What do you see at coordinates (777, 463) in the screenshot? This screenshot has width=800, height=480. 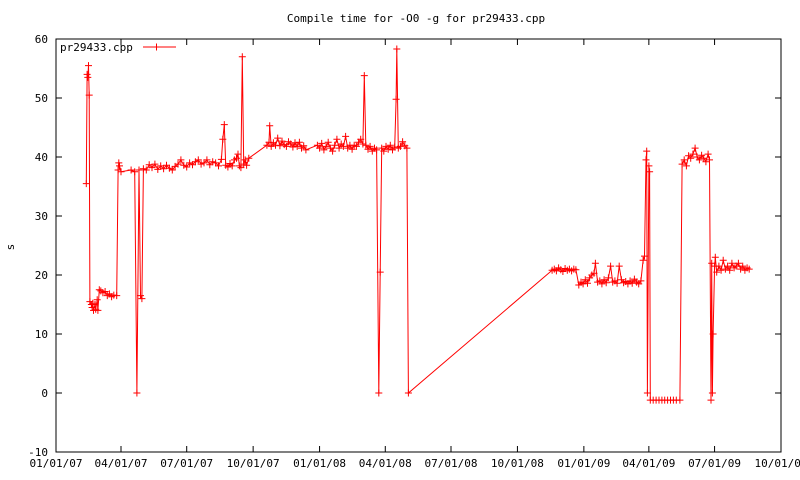 I see `x-tick-label: 10/01/09` at bounding box center [777, 463].